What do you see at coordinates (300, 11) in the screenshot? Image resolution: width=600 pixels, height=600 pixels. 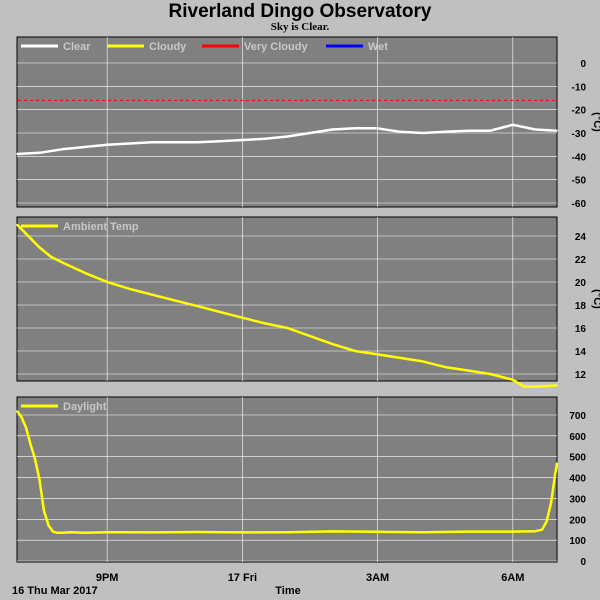 I see `chart-title: Riverland Dingo Observatory` at bounding box center [300, 11].